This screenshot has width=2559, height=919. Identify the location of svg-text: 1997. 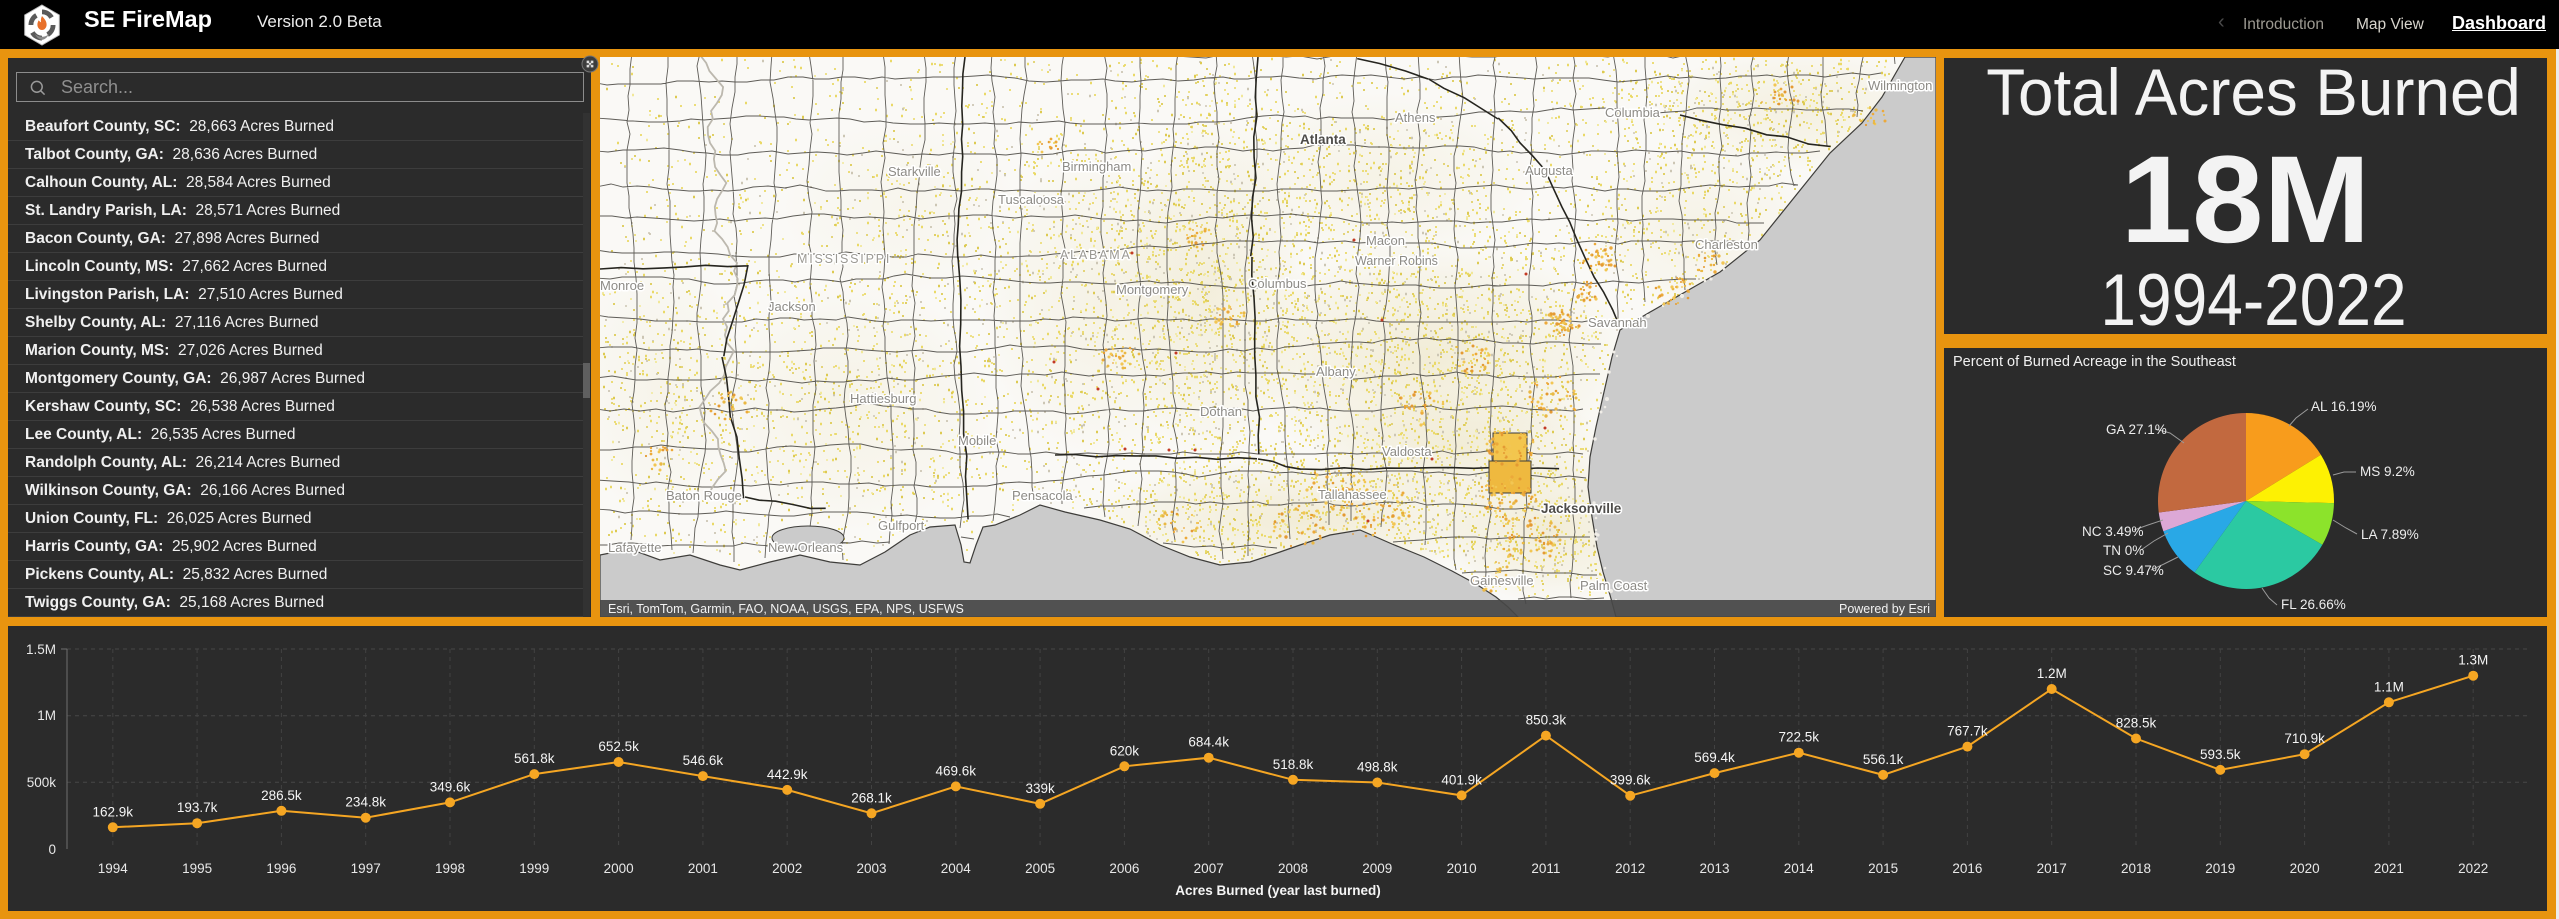
(366, 868).